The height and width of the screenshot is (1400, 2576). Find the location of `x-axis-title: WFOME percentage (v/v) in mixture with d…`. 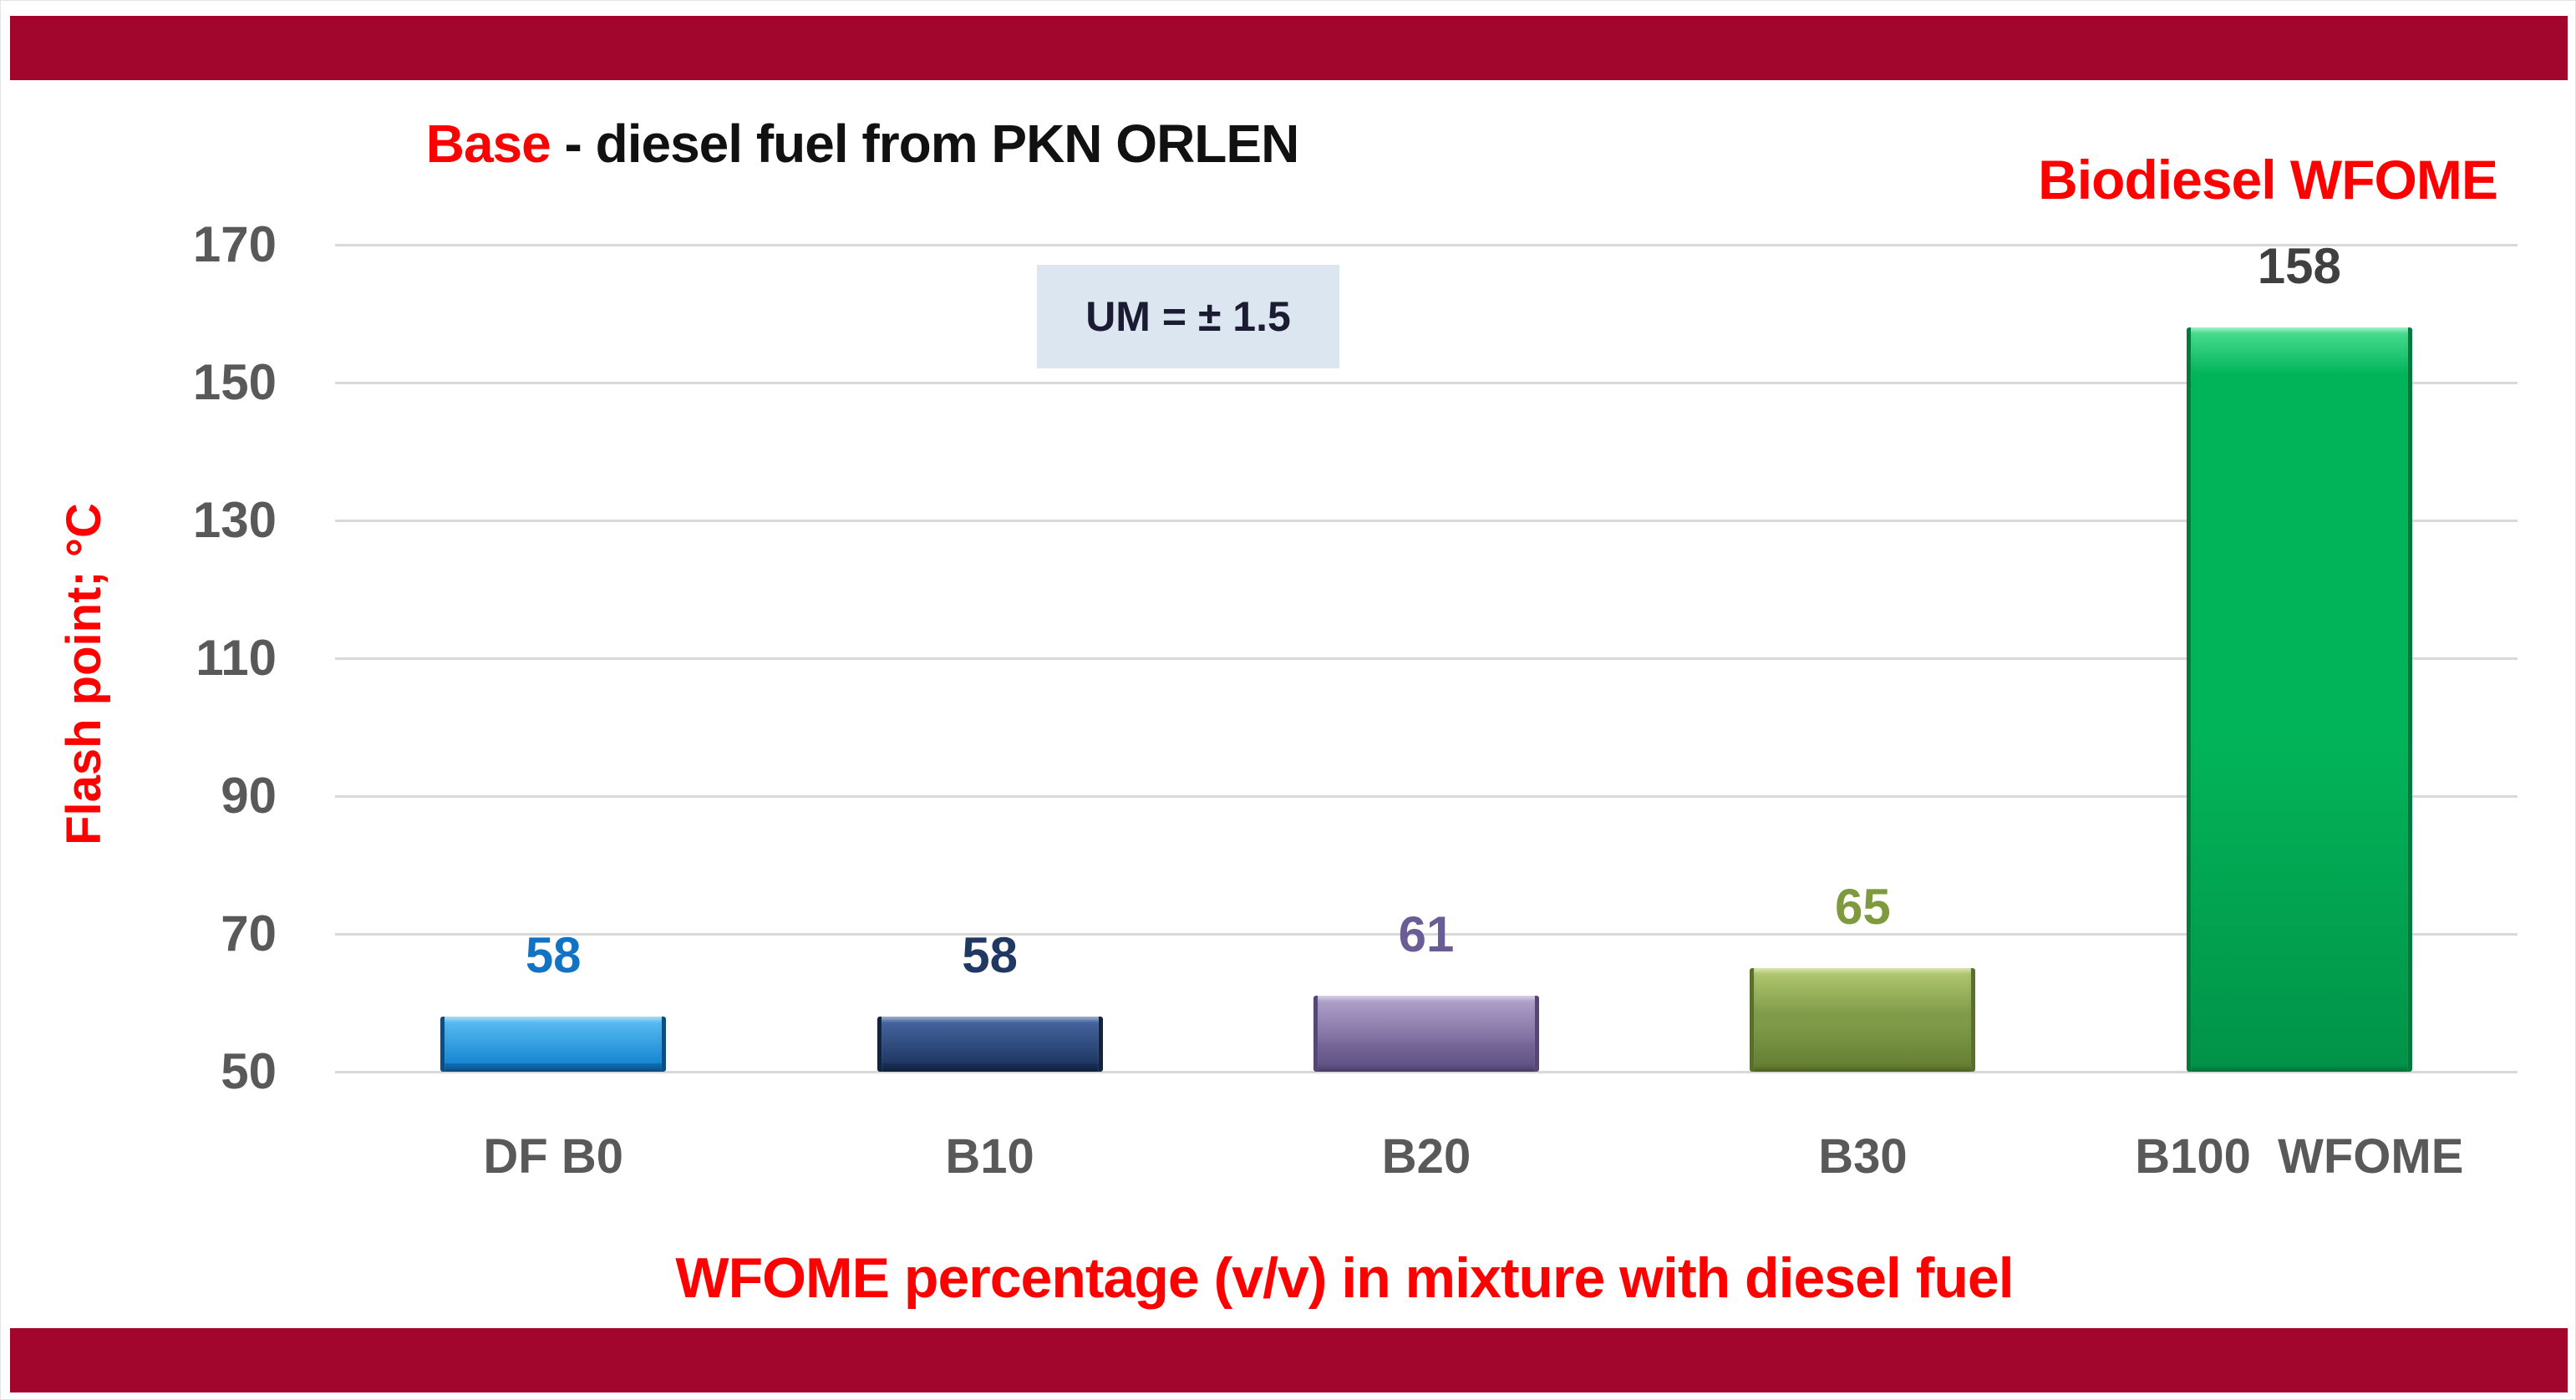

x-axis-title: WFOME percentage (v/v) in mixture with d… is located at coordinates (1344, 1278).